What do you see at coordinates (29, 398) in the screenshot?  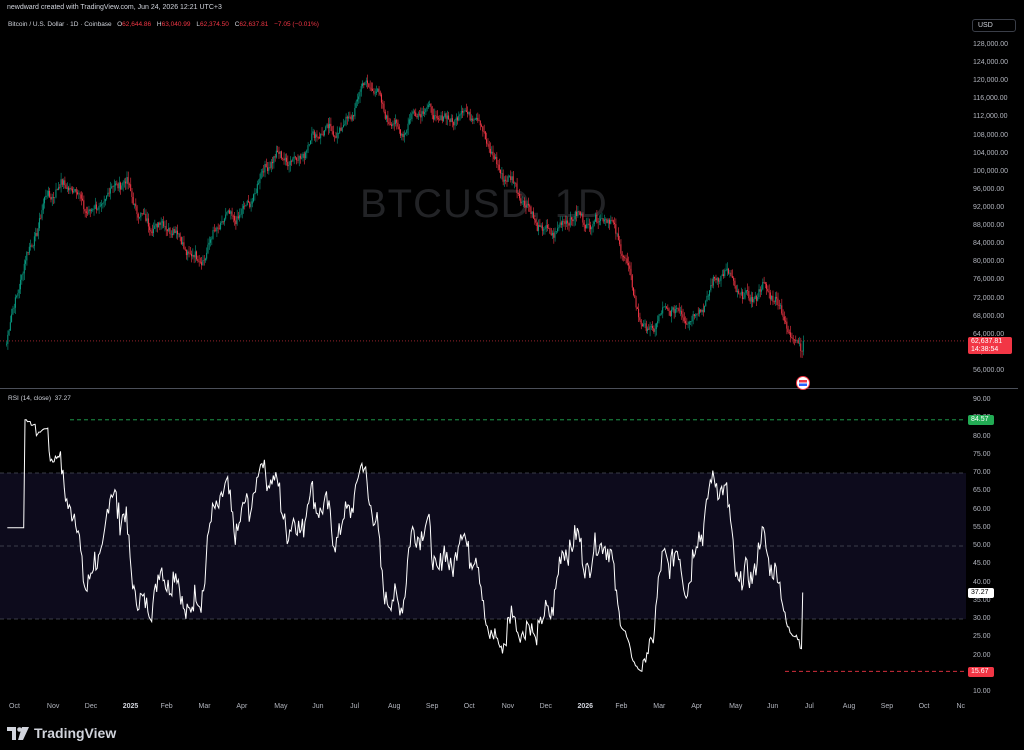 I see `rsi-label: RSI (14, close)` at bounding box center [29, 398].